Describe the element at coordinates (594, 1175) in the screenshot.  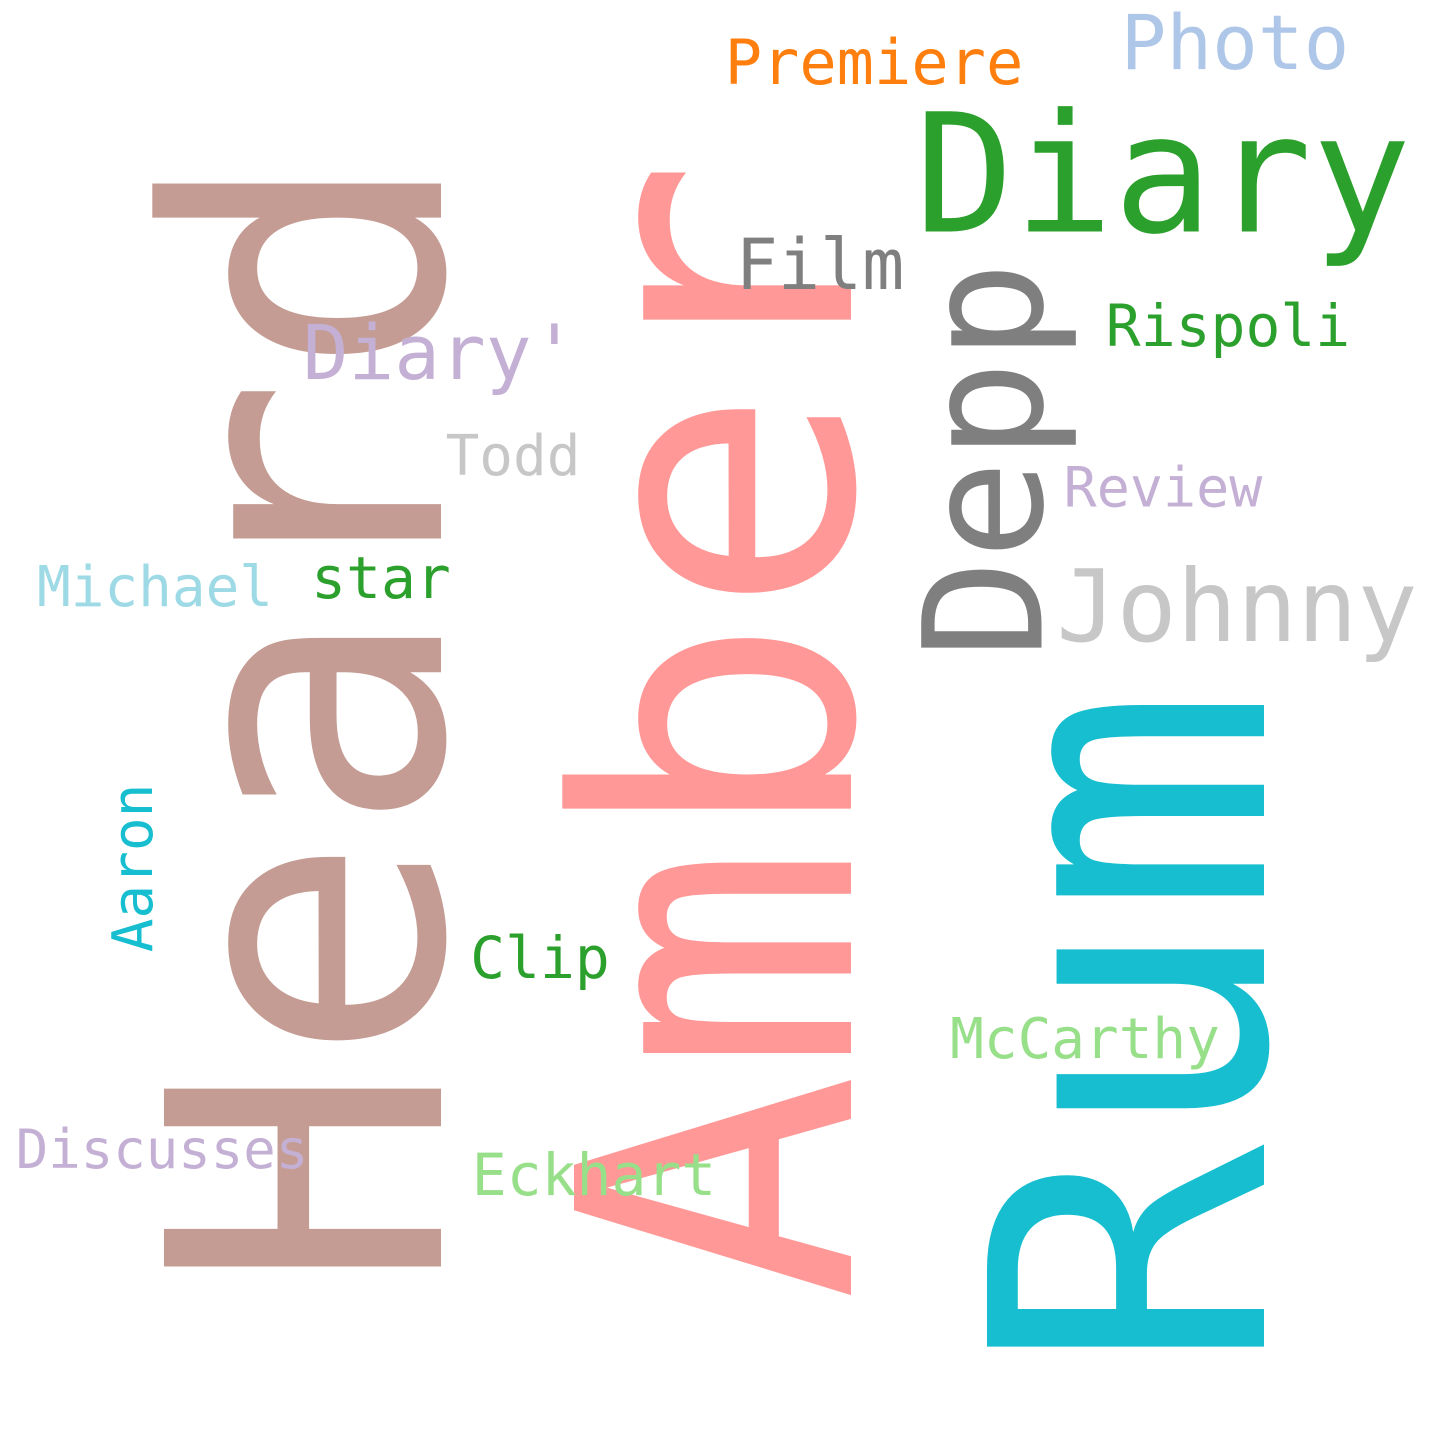
I see `word-eckhart: Eckhart` at that location.